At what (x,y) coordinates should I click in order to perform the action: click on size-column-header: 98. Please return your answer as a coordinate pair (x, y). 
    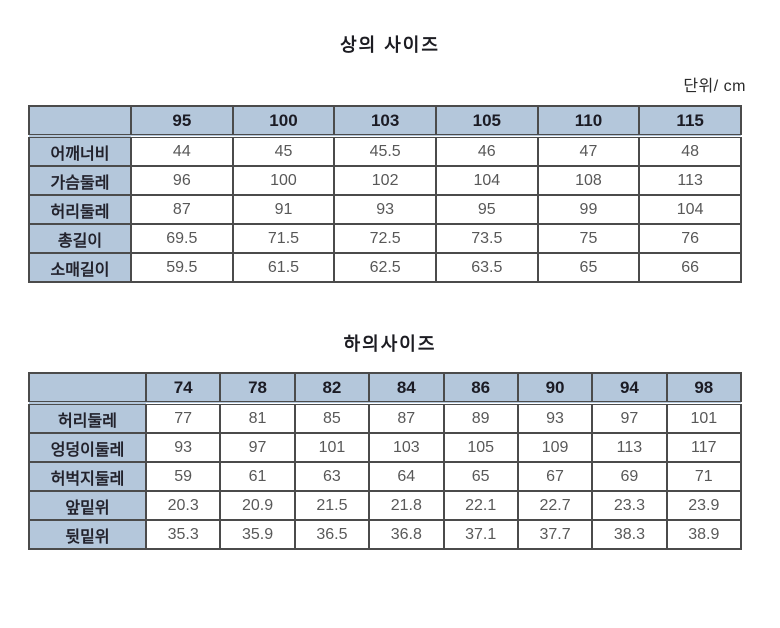
    Looking at the image, I should click on (704, 388).